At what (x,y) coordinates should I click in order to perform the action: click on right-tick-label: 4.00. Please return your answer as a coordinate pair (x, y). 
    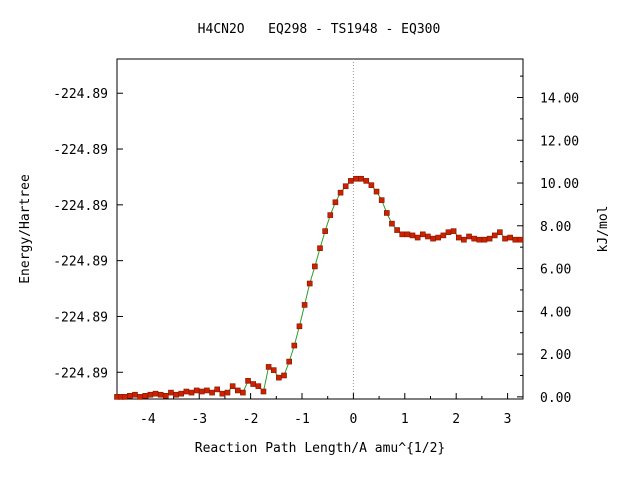
    Looking at the image, I should click on (555, 312).